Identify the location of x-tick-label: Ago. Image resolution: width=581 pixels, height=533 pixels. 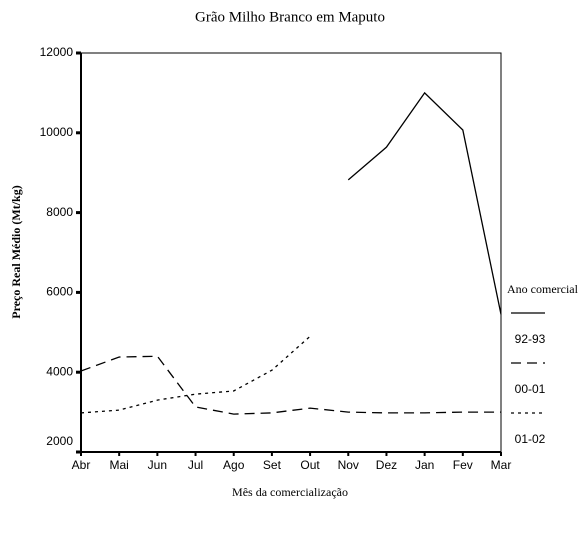
(234, 465).